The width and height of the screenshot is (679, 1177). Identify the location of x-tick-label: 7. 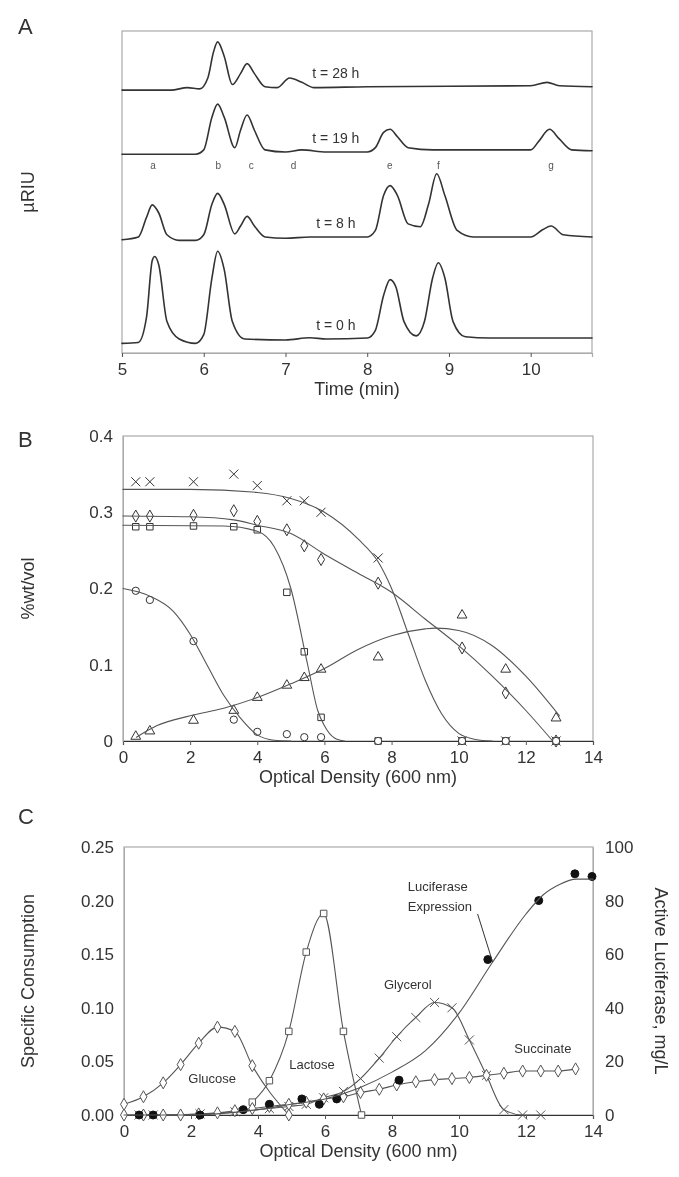
(286, 370).